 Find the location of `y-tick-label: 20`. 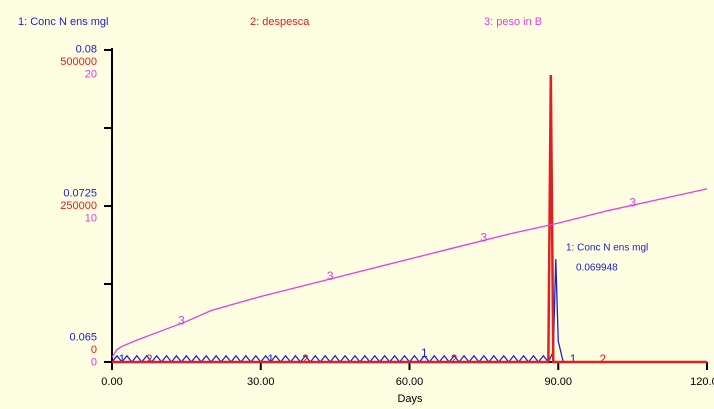

y-tick-label: 20 is located at coordinates (91, 74).